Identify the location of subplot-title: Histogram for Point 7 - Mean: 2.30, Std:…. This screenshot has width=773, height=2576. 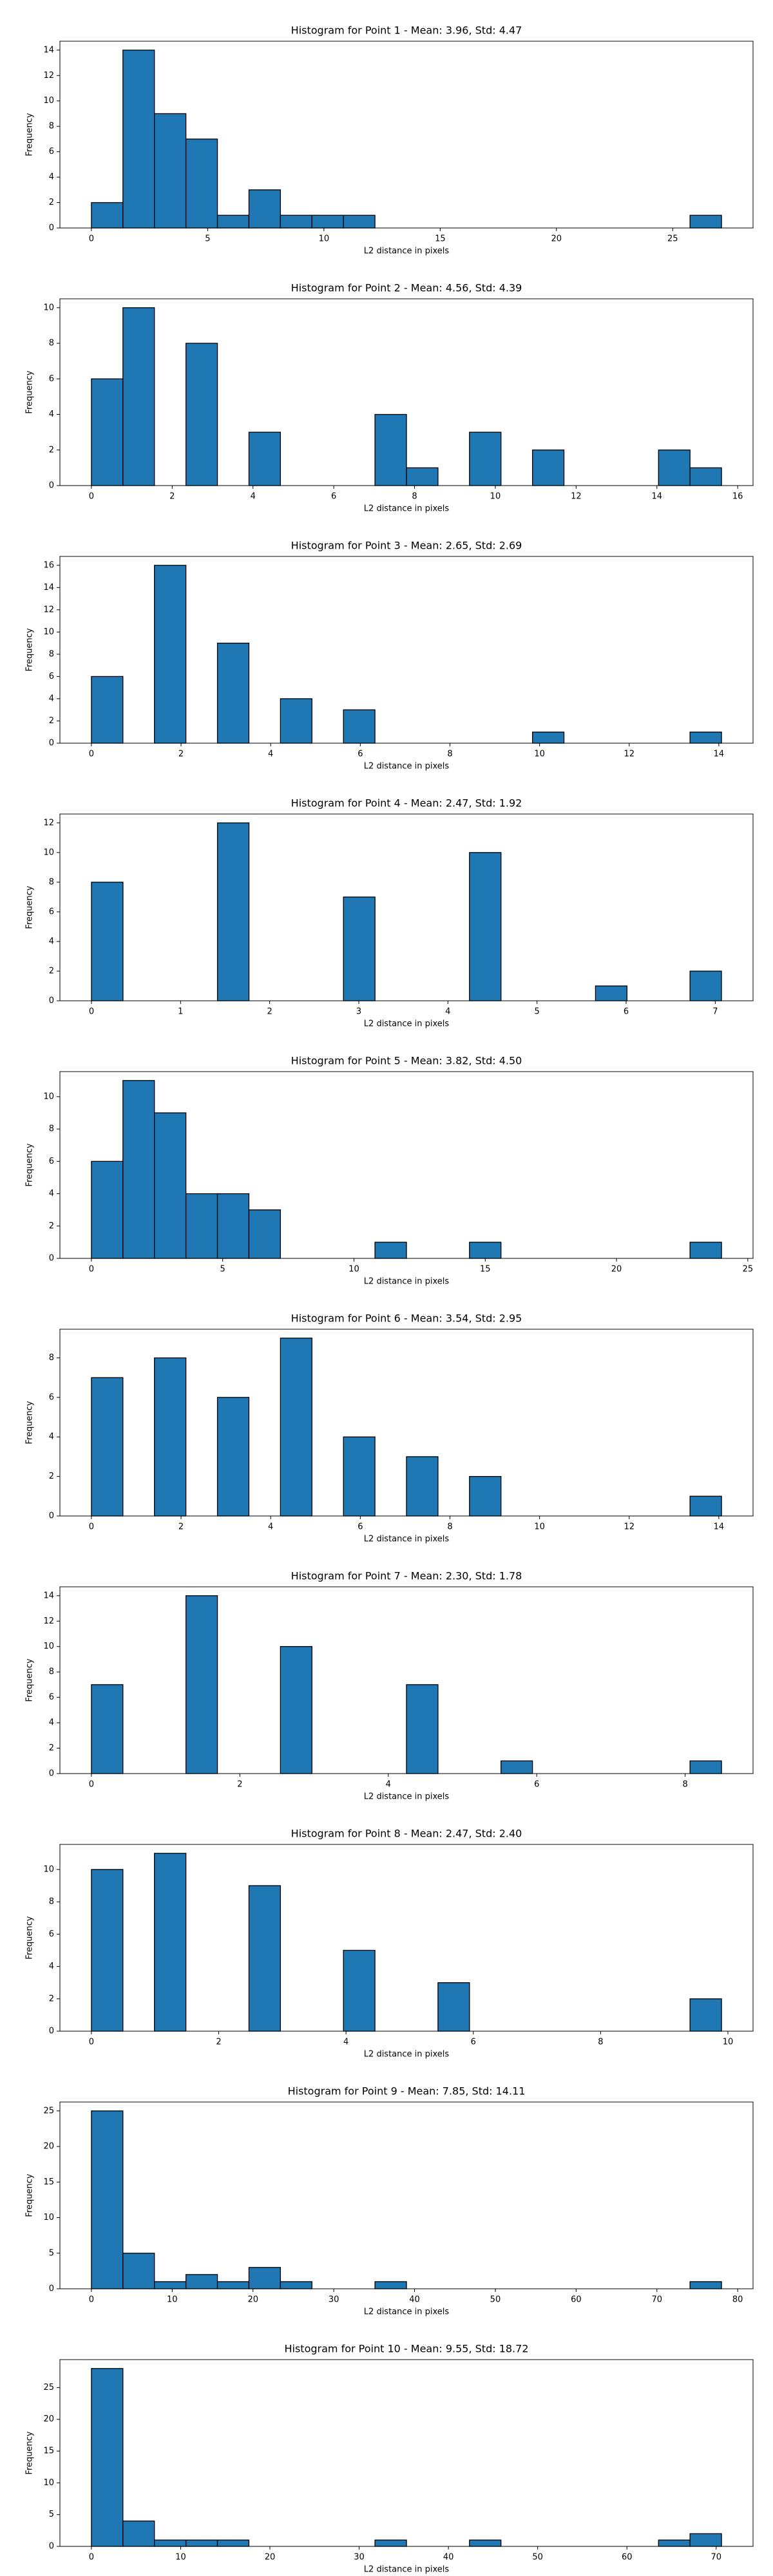
(406, 1576).